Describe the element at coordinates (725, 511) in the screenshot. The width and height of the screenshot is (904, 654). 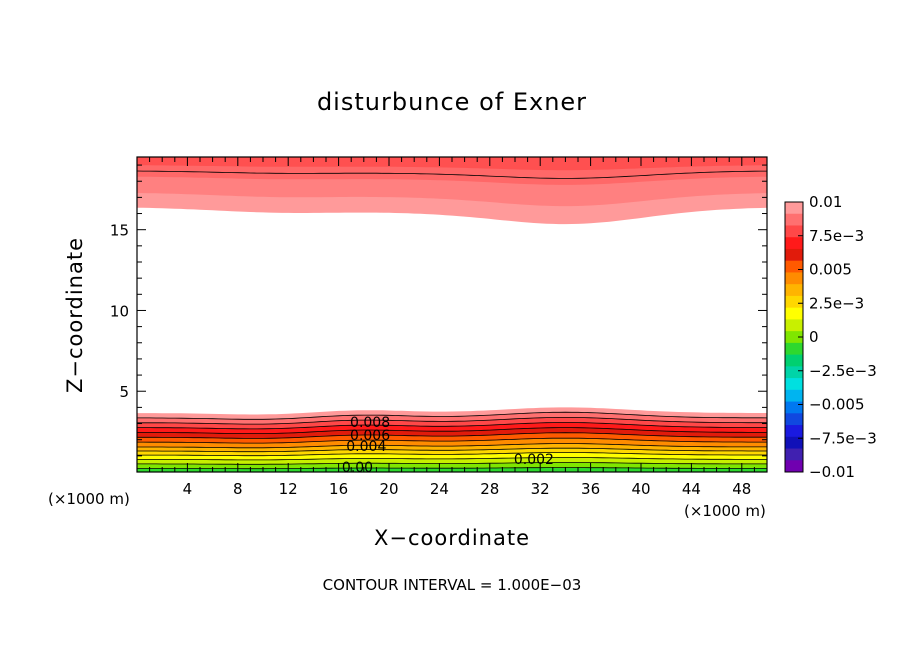
I see `x-unit-label-right: (×1000 m)` at that location.